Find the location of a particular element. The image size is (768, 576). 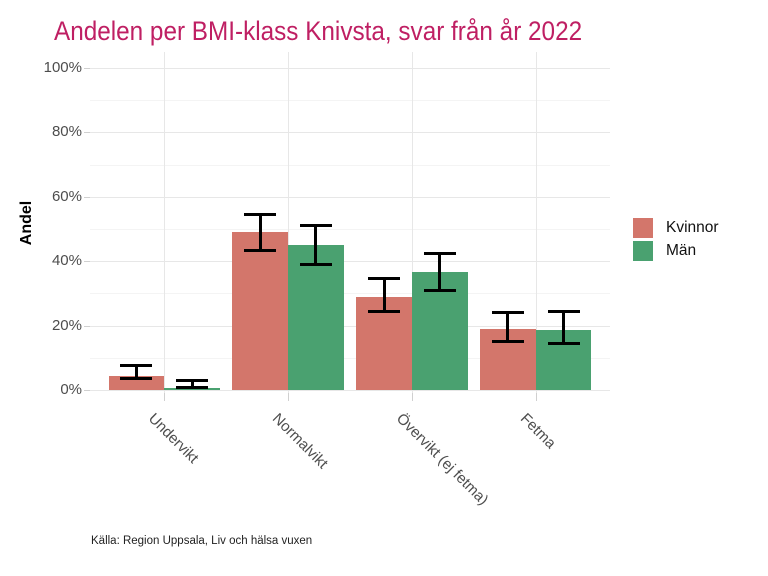

x-tick-label-overvikt-ej-fetma: Övervikt (ej fetma) is located at coordinates (442, 459).